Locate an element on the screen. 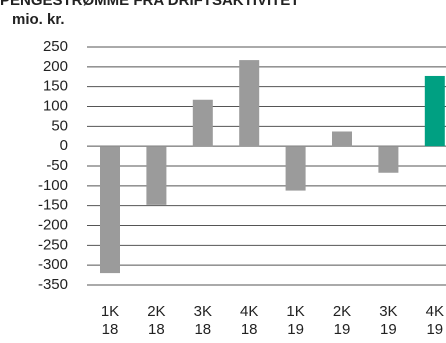 The height and width of the screenshot is (343, 446). y-tick-label: 50 is located at coordinates (59, 125).